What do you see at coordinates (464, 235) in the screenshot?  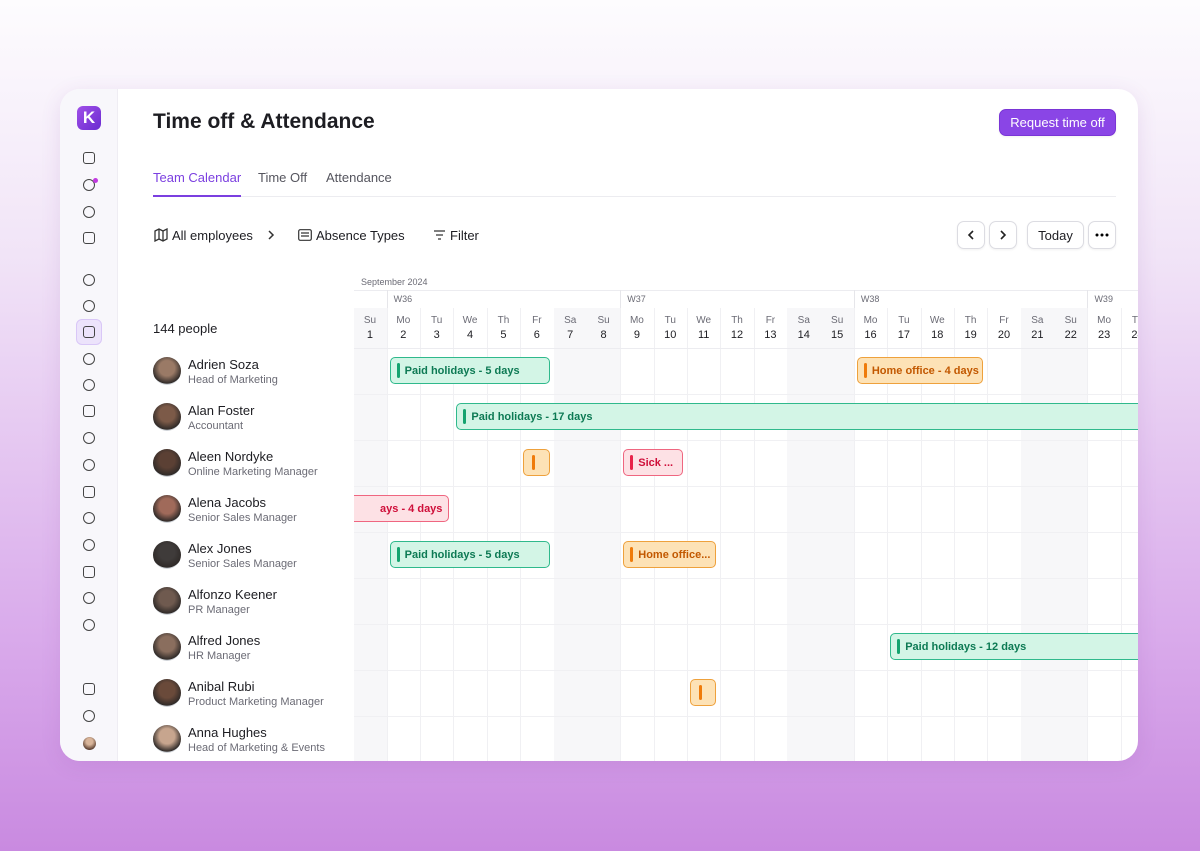 I see `filter-button: Filter` at bounding box center [464, 235].